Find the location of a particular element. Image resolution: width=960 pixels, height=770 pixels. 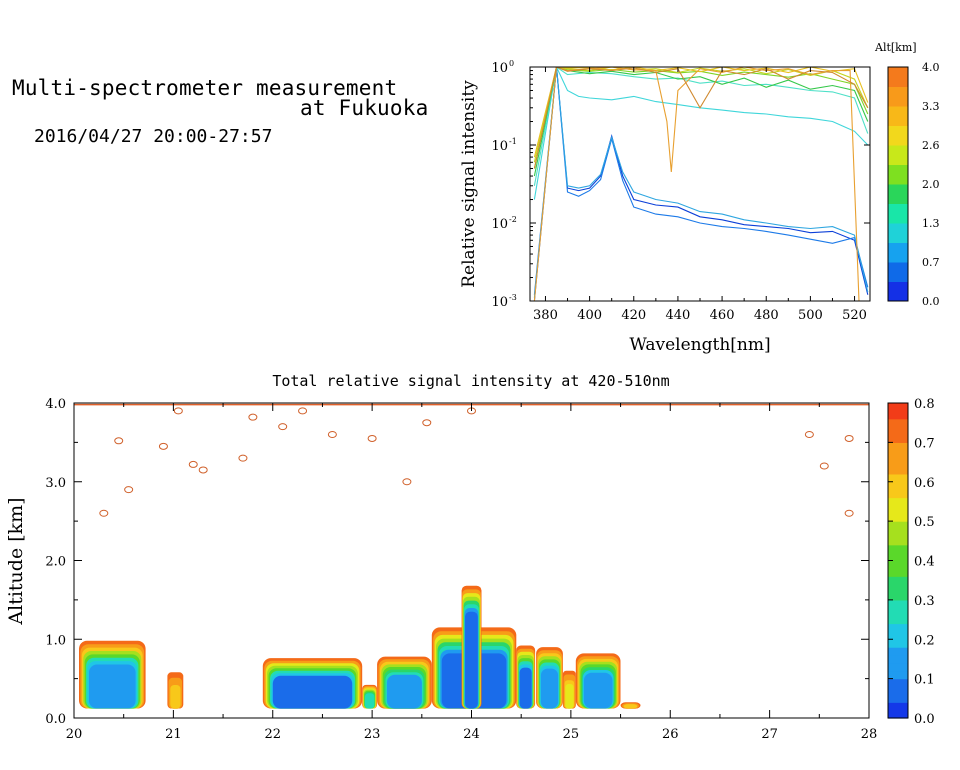

heatmap-regions is located at coordinates (360, 647).